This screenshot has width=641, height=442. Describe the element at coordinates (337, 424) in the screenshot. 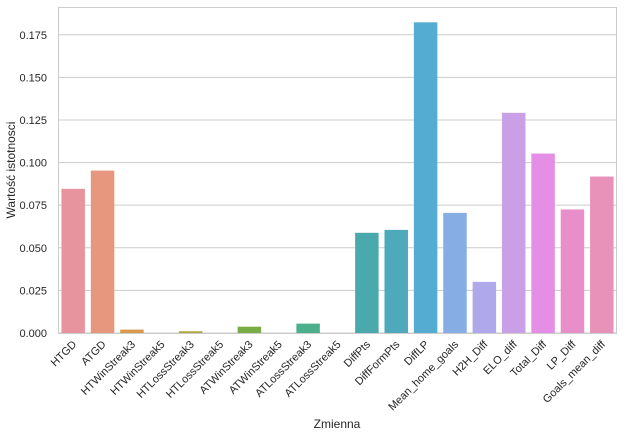

I see `x-axis-label: Zmienna` at that location.